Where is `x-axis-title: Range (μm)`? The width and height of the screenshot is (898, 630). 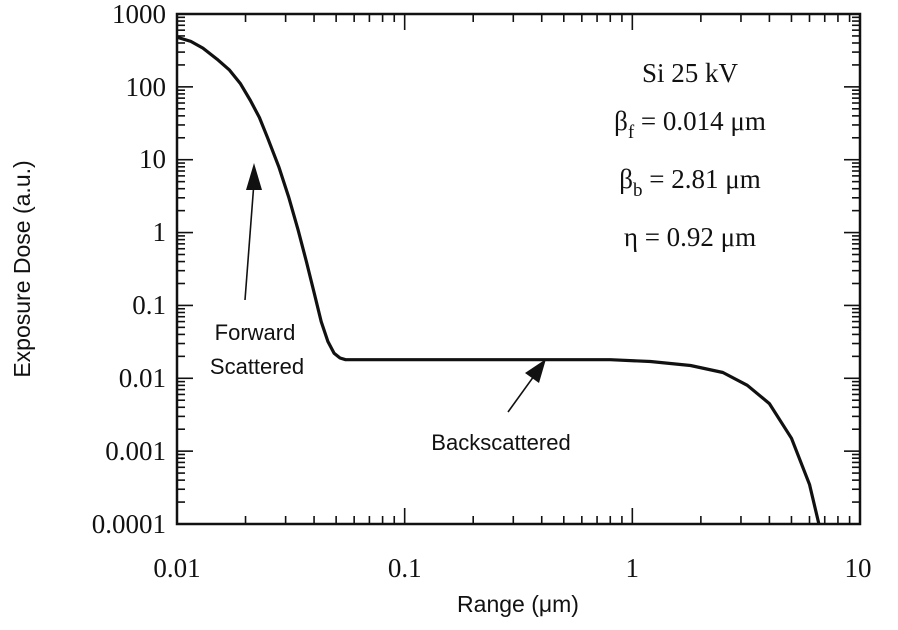
x-axis-title: Range (μm) is located at coordinates (518, 604).